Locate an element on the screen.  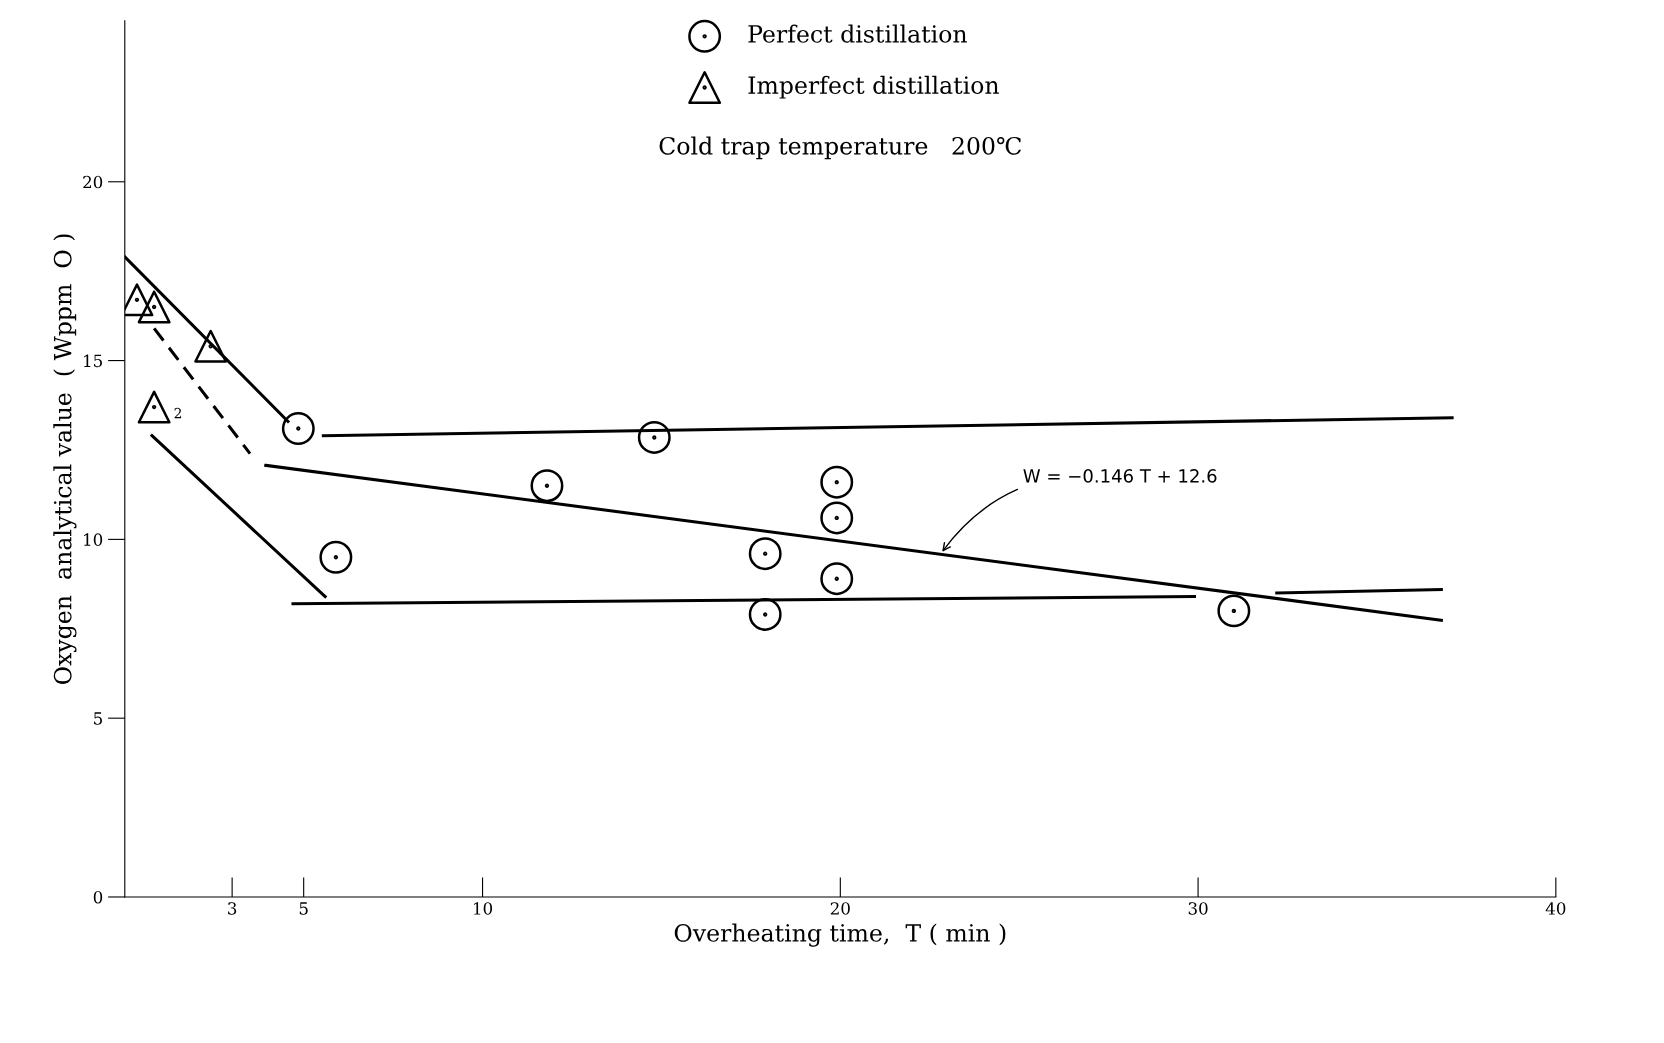
legend-label: Perfect distillation is located at coordinates (857, 33).